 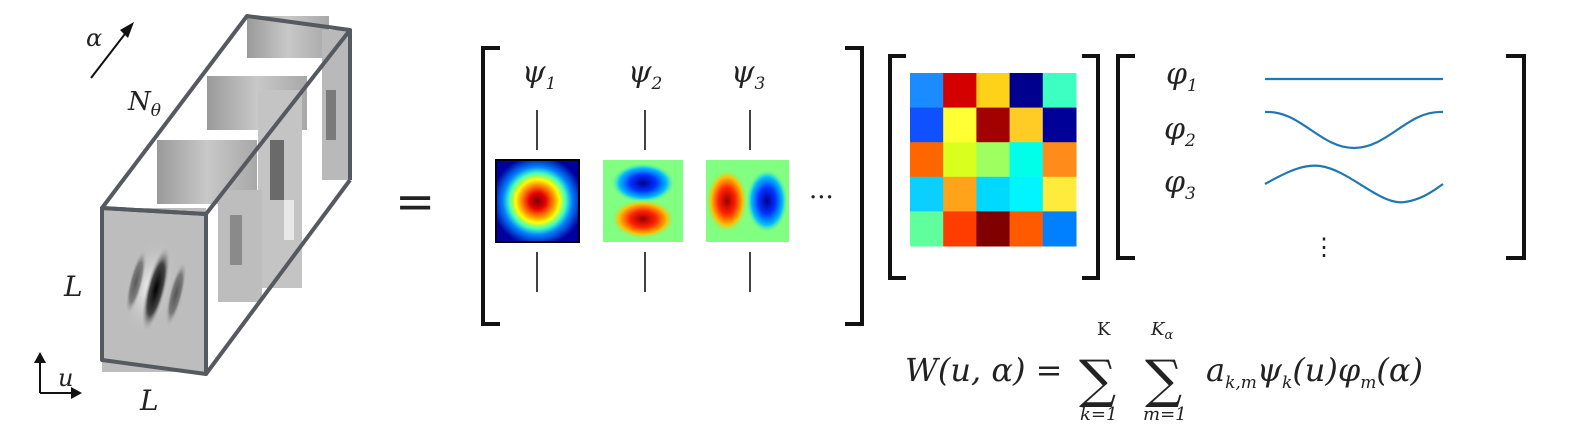 What do you see at coordinates (1182, 76) in the screenshot?
I see `phi-1-label: φ1` at bounding box center [1182, 76].